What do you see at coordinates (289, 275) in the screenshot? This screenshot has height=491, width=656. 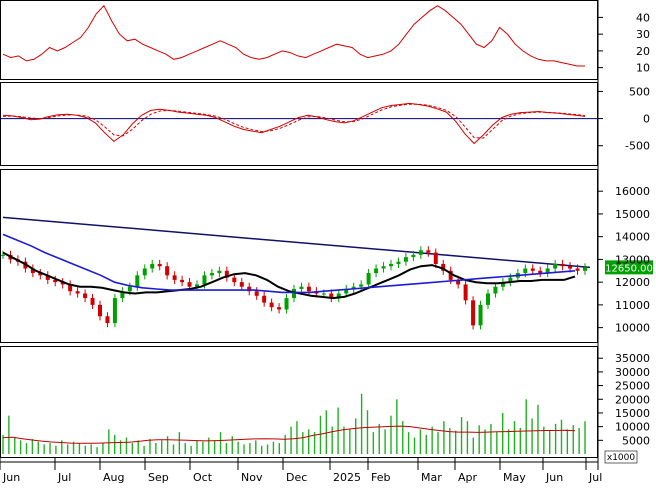 I see `ma-black-line` at bounding box center [289, 275].